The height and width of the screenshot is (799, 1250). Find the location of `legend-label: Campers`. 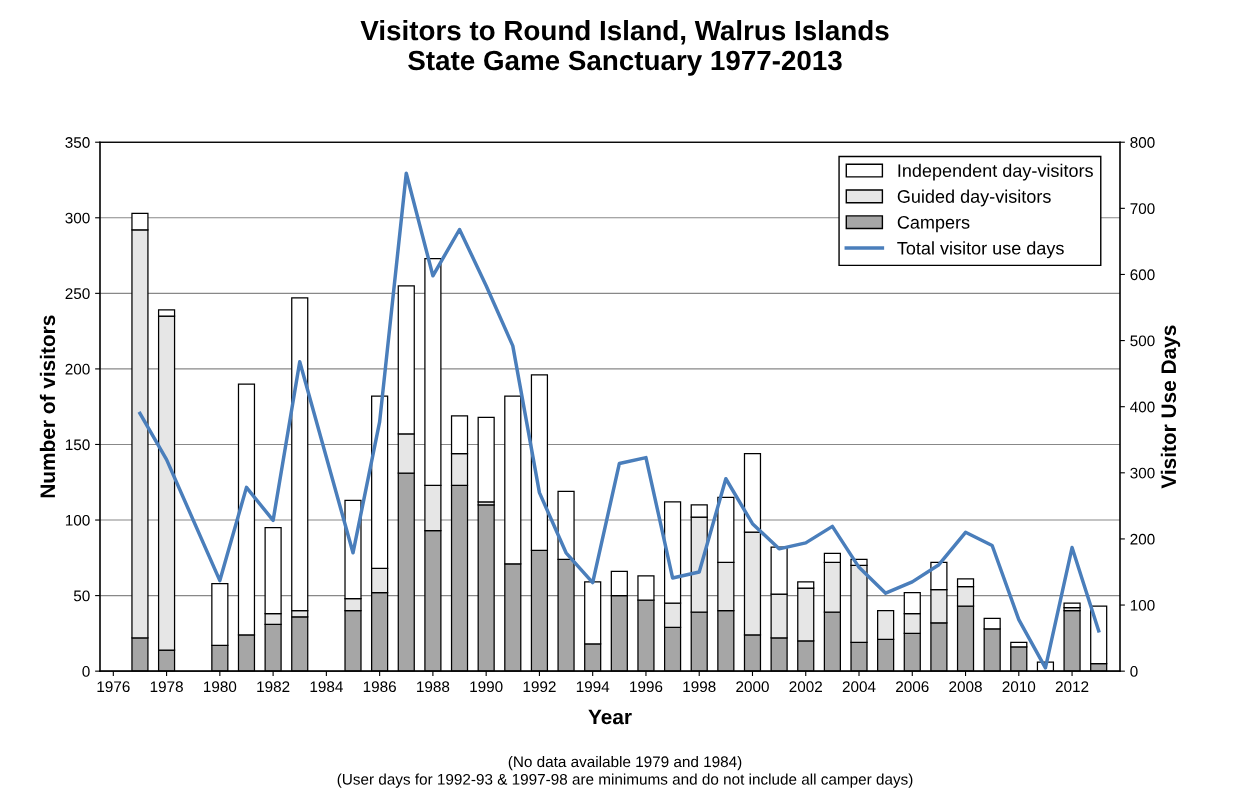

legend-label: Campers is located at coordinates (933, 224).